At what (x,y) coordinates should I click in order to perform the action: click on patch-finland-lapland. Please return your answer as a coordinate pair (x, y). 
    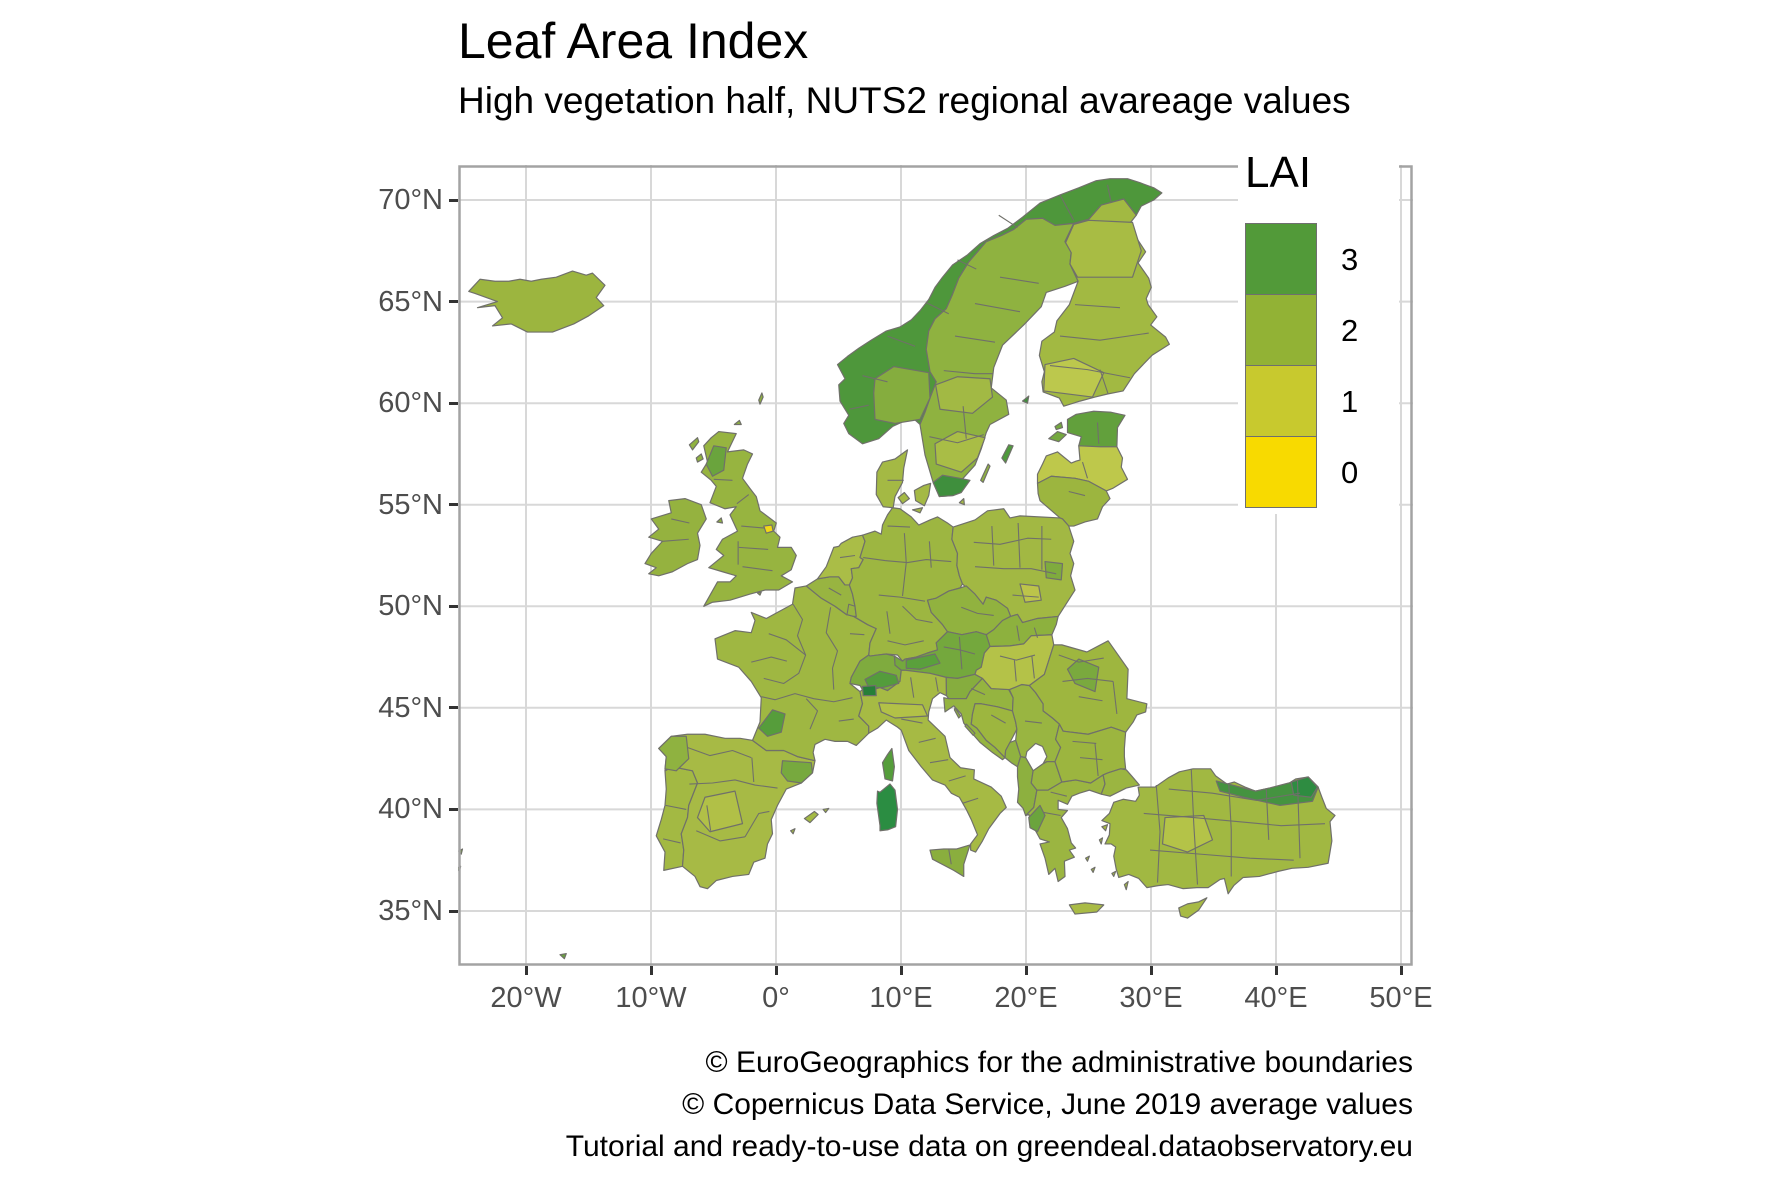
    Looking at the image, I should click on (1104, 248).